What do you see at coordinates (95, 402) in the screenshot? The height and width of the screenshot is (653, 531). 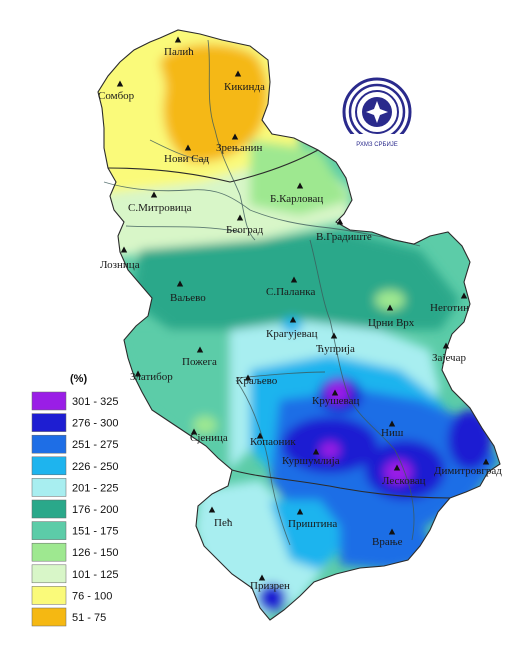 I see `legend-label: 301 - 325` at bounding box center [95, 402].